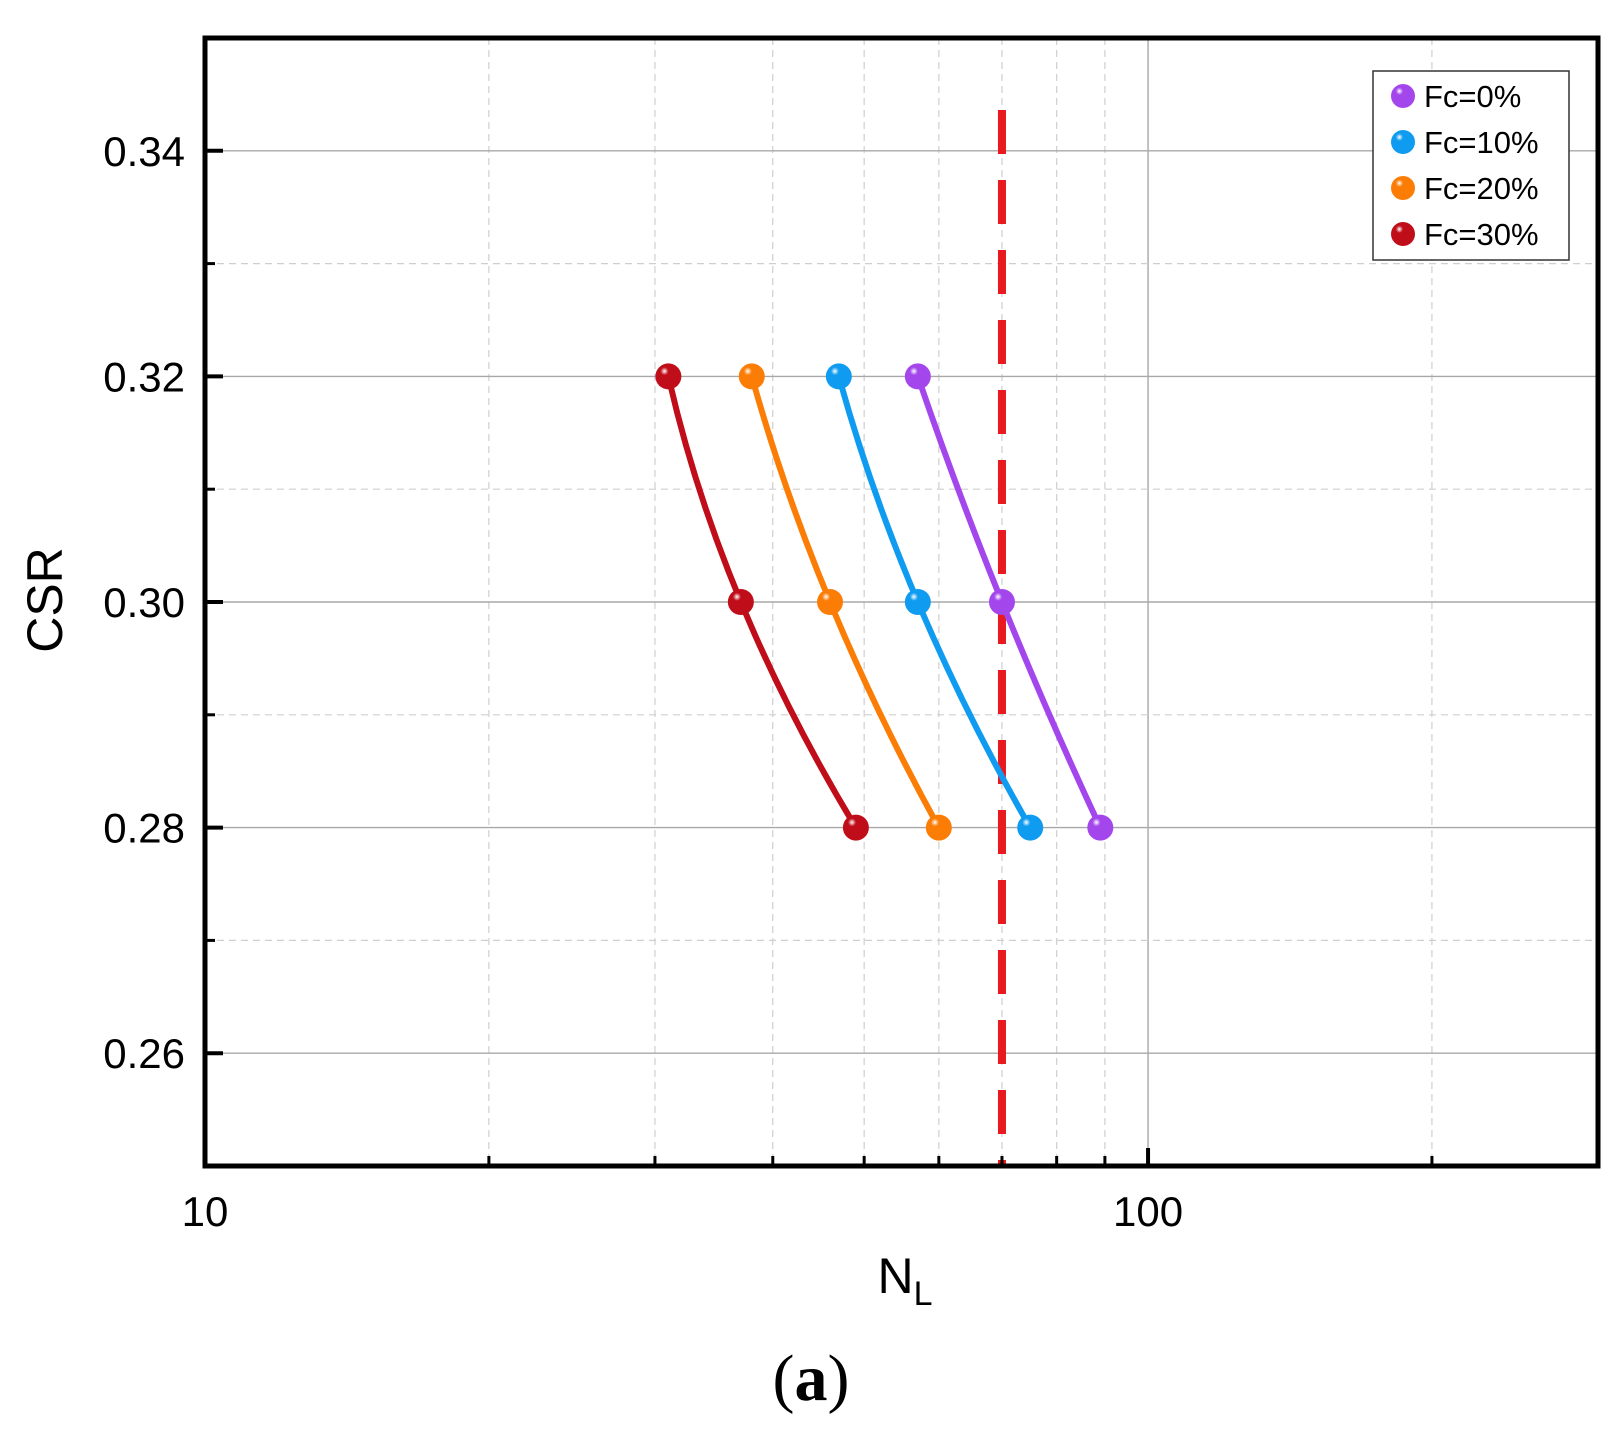 Image resolution: width=1623 pixels, height=1449 pixels. I want to click on caption-open-paren: (, so click(784, 1378).